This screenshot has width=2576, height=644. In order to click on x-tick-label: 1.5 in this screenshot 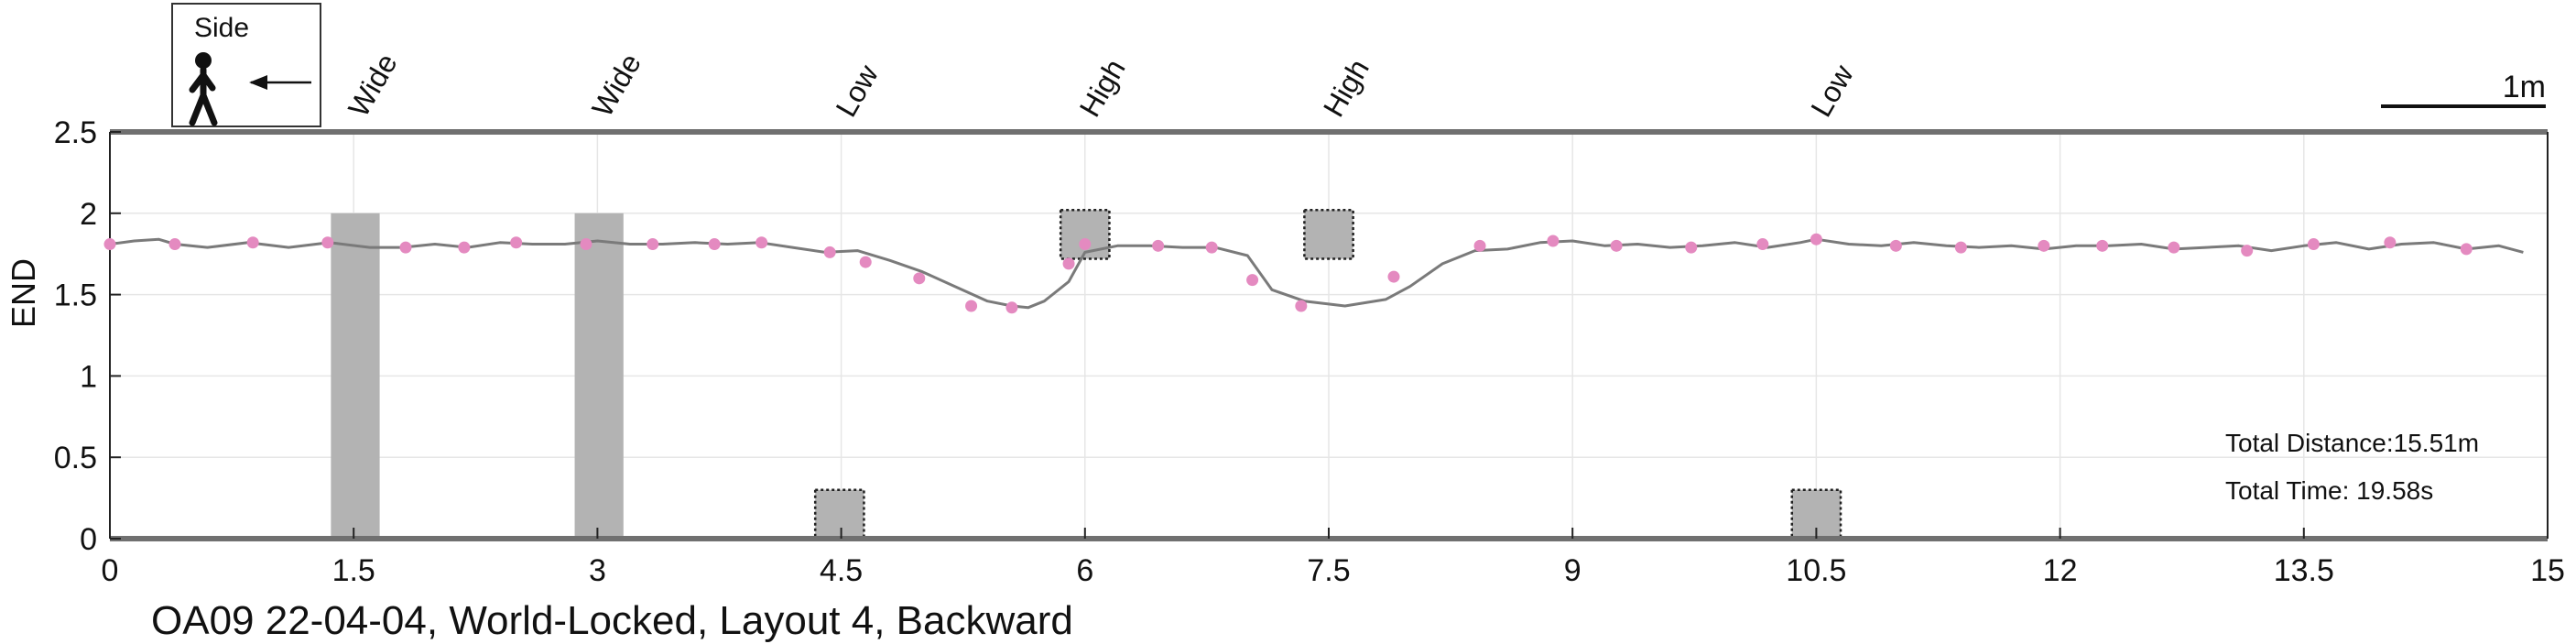, I will do `click(353, 570)`.